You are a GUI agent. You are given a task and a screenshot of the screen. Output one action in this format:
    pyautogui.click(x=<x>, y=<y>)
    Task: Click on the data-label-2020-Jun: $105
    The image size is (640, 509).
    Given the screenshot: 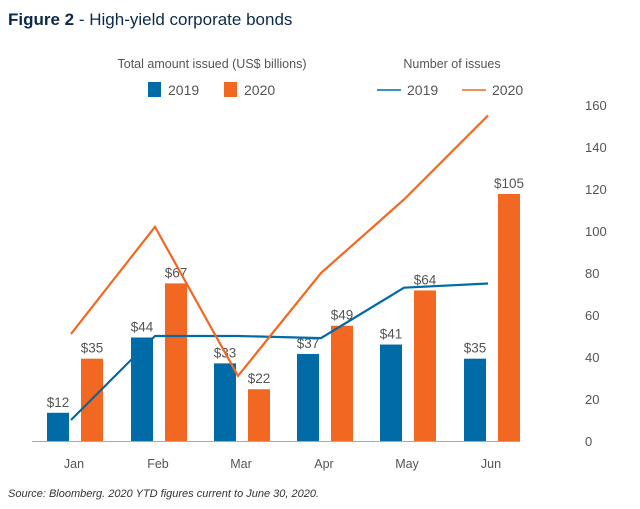 What is the action you would take?
    pyautogui.click(x=509, y=183)
    